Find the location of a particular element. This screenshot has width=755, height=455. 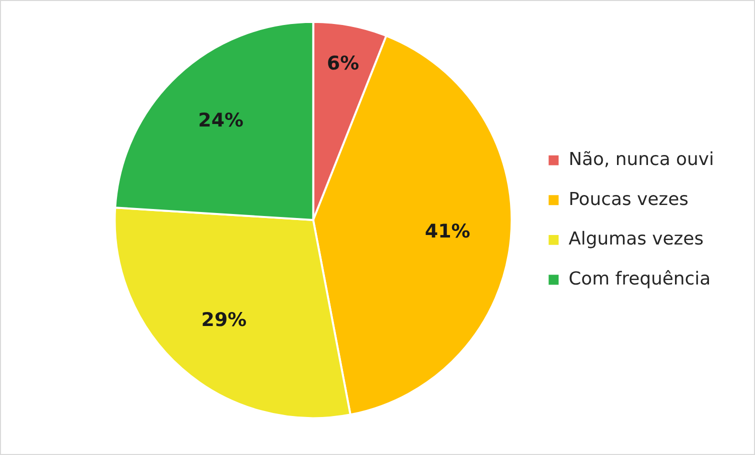

data-label: 29% is located at coordinates (224, 320).